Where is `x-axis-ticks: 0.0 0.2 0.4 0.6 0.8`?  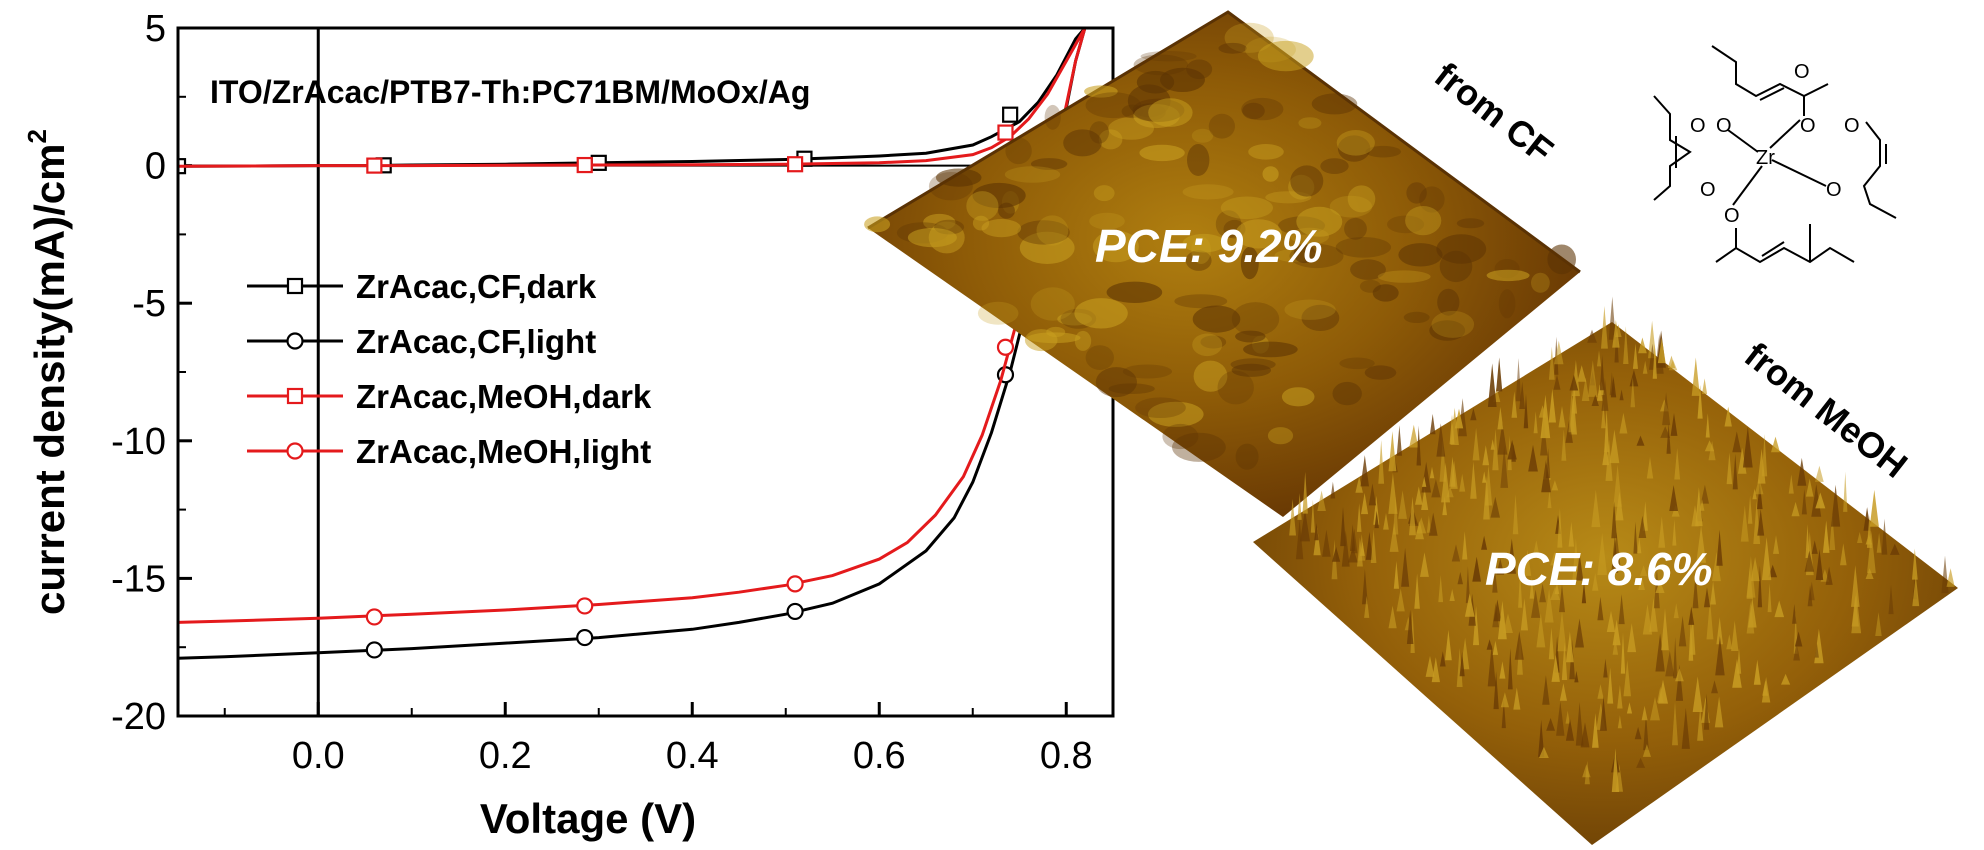 x-axis-ticks: 0.0 0.2 0.4 0.6 0.8 is located at coordinates (658, 739).